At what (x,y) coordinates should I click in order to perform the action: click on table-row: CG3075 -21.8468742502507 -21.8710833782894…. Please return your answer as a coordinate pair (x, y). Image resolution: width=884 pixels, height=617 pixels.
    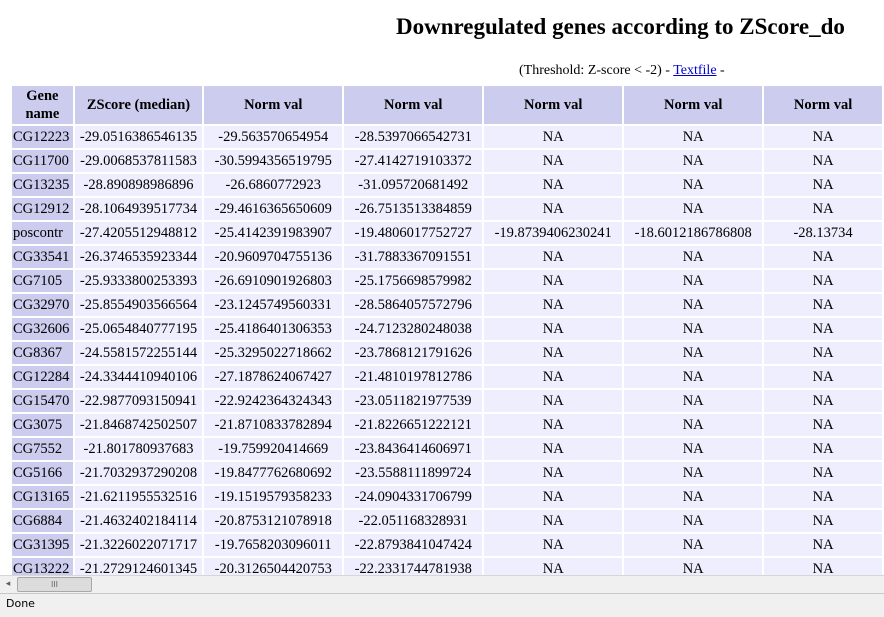
    Looking at the image, I should click on (447, 425).